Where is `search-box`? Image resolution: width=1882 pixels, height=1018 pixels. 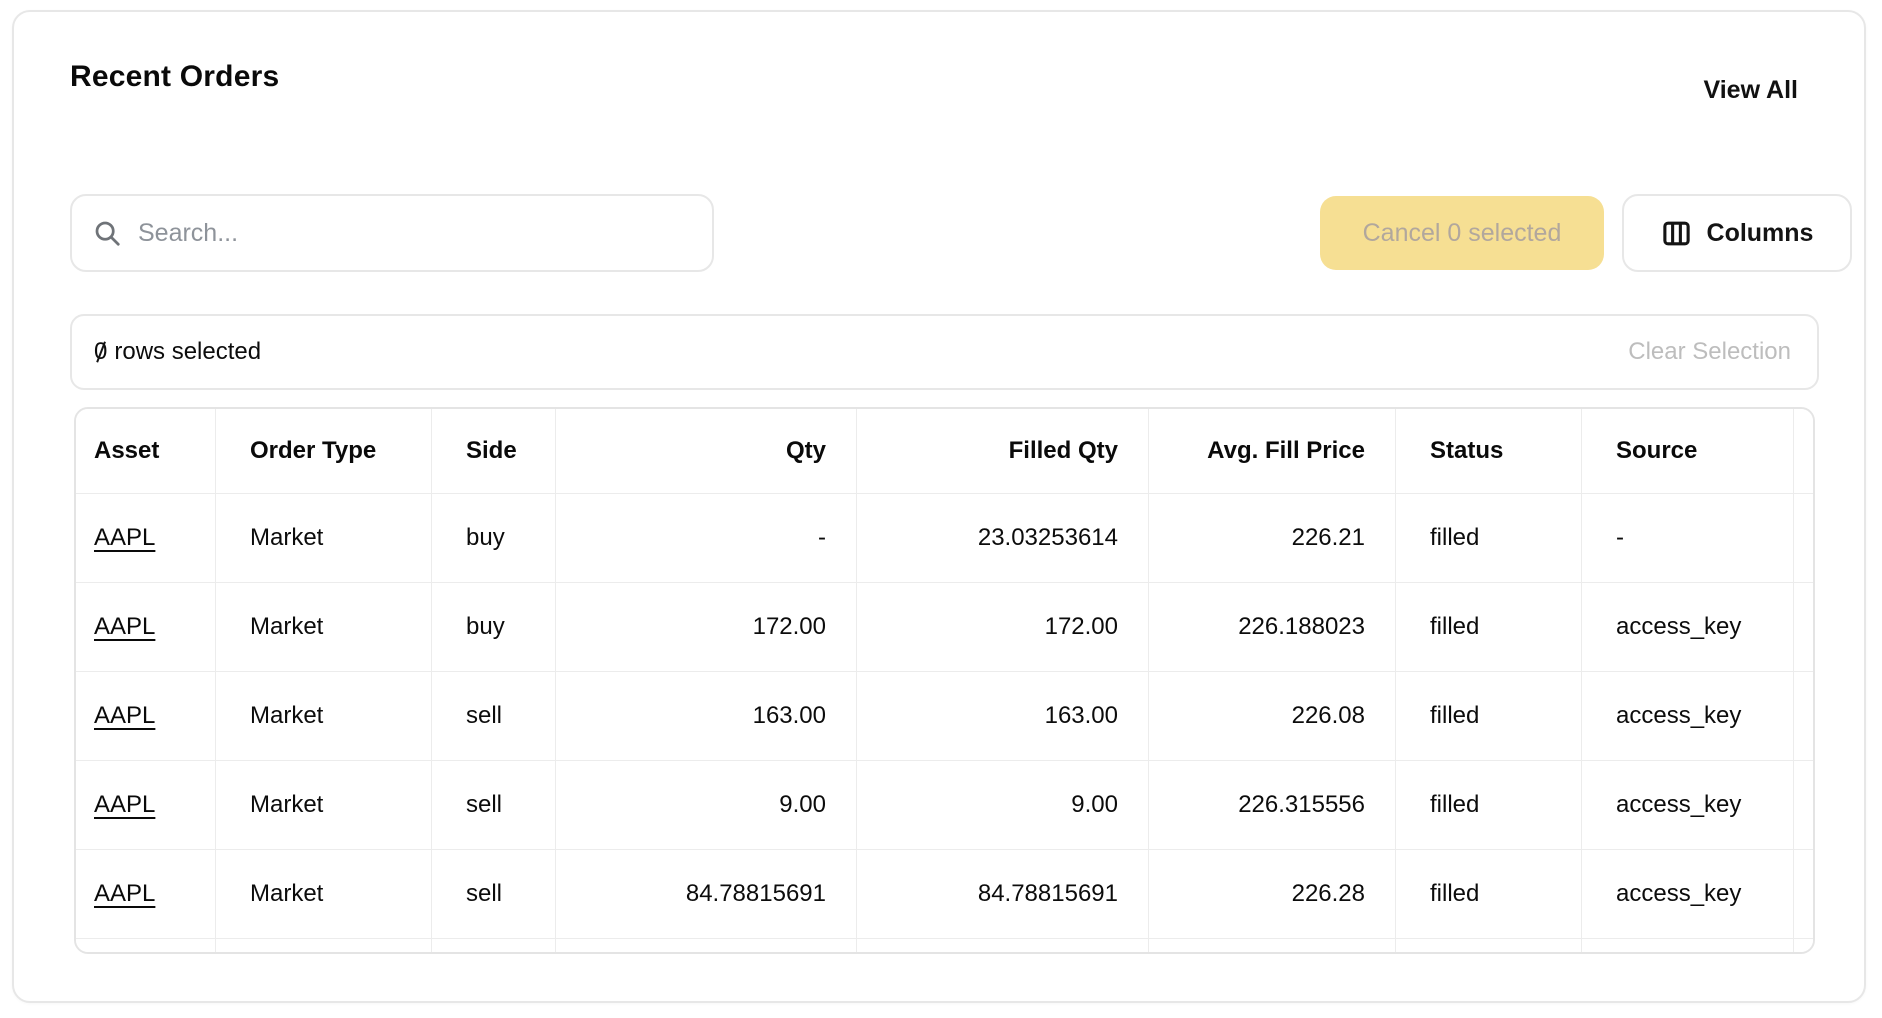 search-box is located at coordinates (392, 233).